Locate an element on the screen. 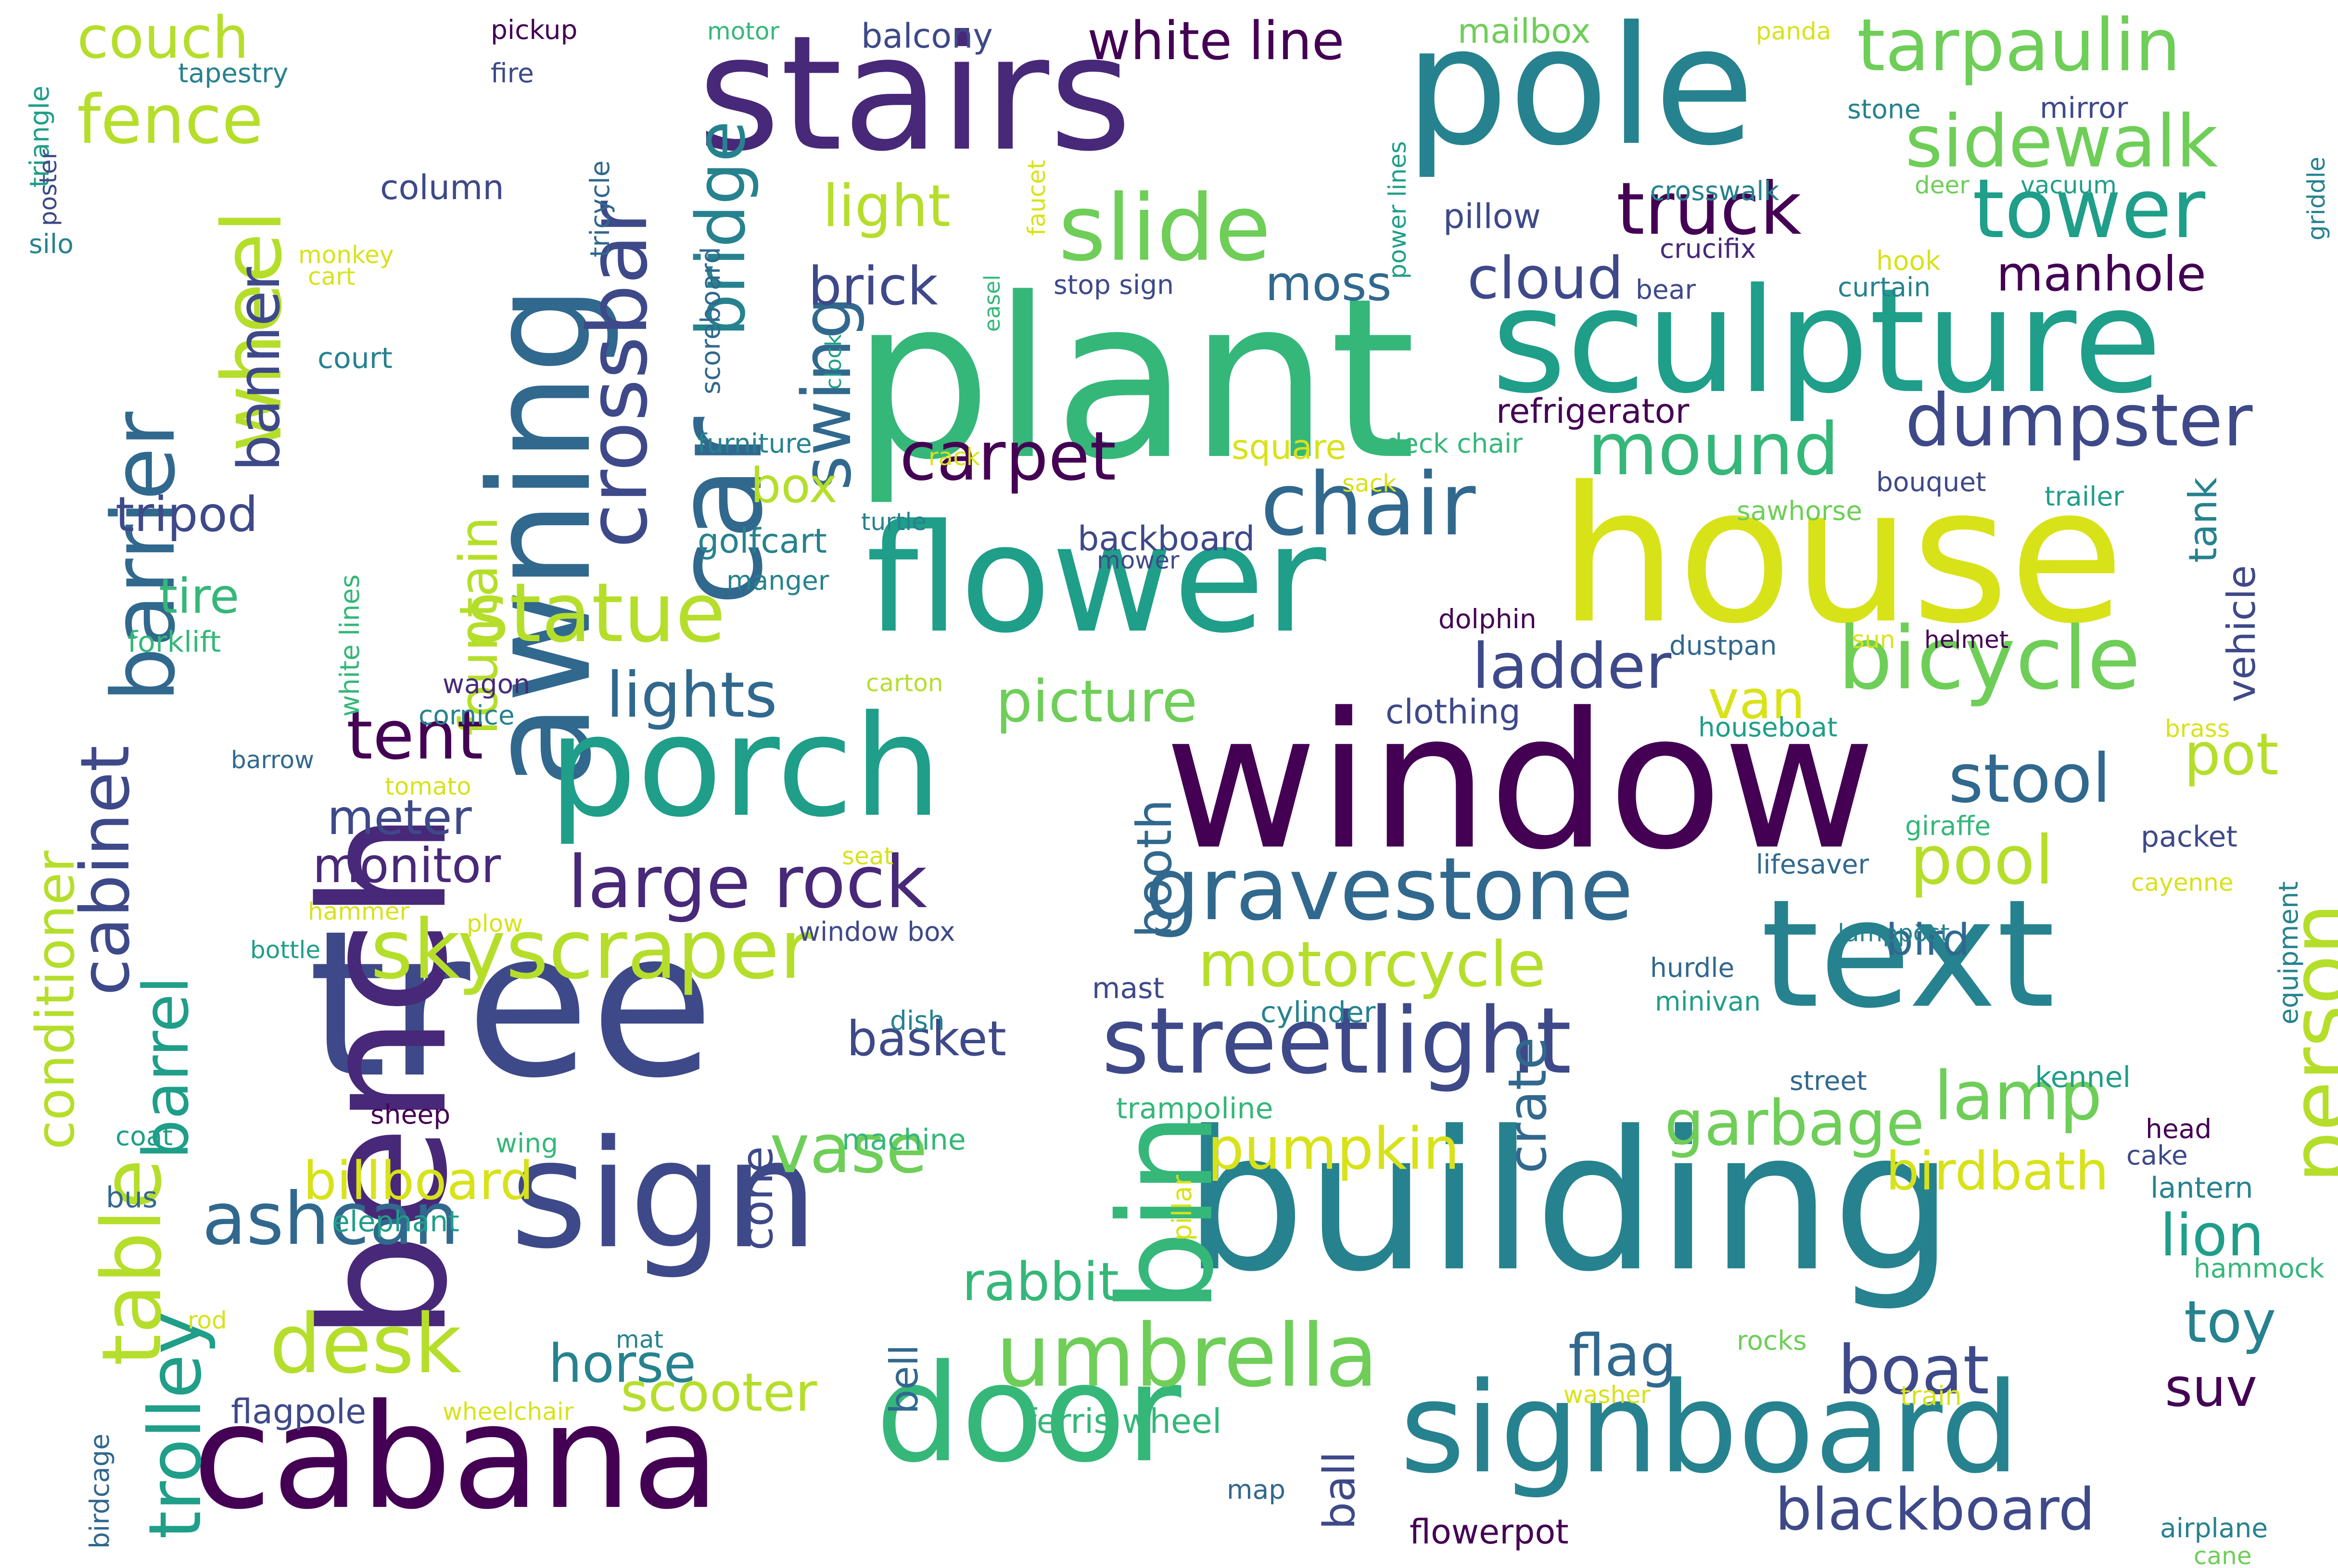 Image resolution: width=2338 pixels, height=1568 pixels. word-clock: clock is located at coordinates (833, 362).